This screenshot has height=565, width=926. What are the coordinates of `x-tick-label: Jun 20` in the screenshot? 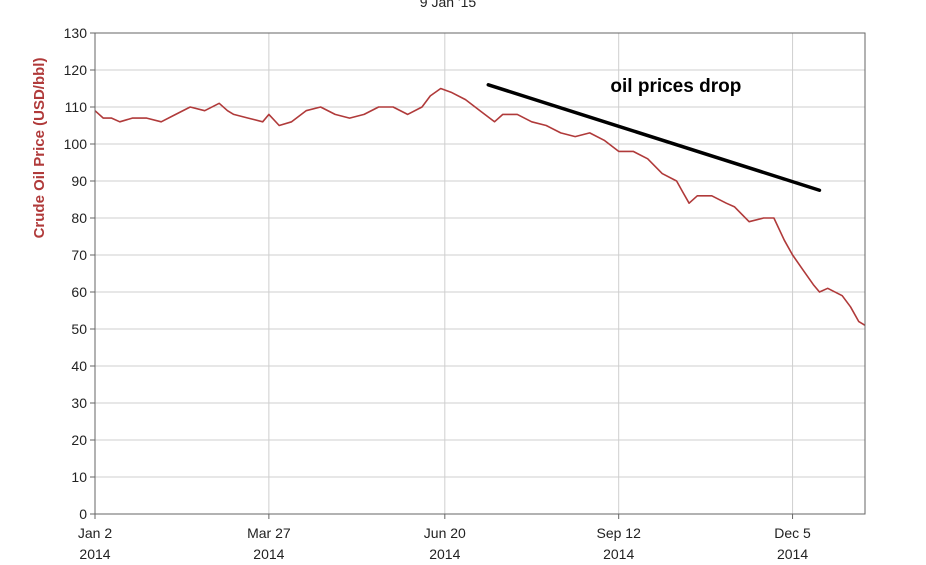 It's located at (445, 533).